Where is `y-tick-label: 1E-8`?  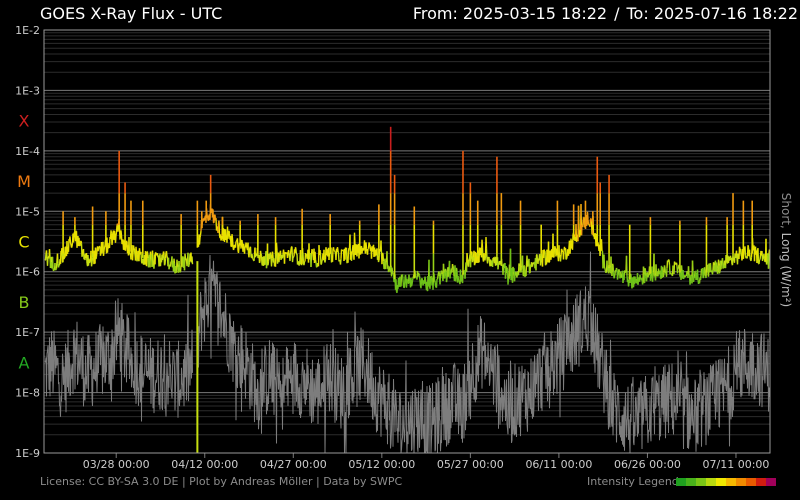
y-tick-label: 1E-8 is located at coordinates (27, 393).